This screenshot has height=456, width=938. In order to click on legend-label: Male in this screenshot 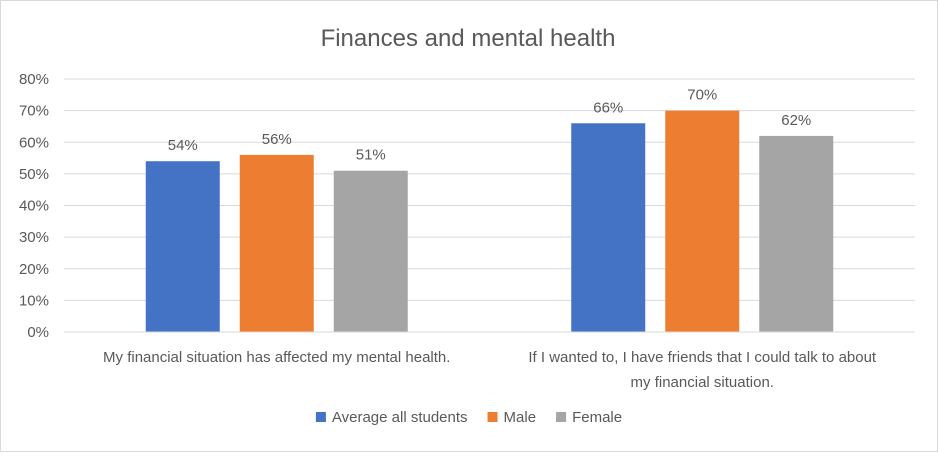, I will do `click(520, 417)`.